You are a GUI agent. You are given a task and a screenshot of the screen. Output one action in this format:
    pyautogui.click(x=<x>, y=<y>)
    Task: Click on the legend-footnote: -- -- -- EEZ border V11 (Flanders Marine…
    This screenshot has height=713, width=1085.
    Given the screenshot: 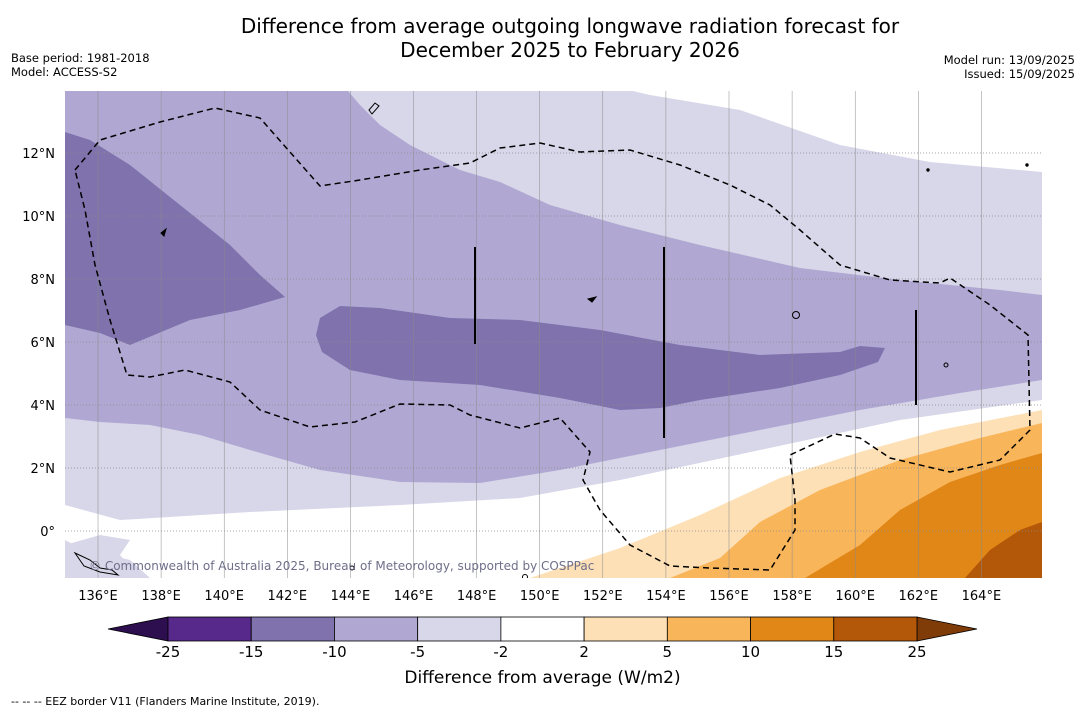 What is the action you would take?
    pyautogui.click(x=165, y=701)
    